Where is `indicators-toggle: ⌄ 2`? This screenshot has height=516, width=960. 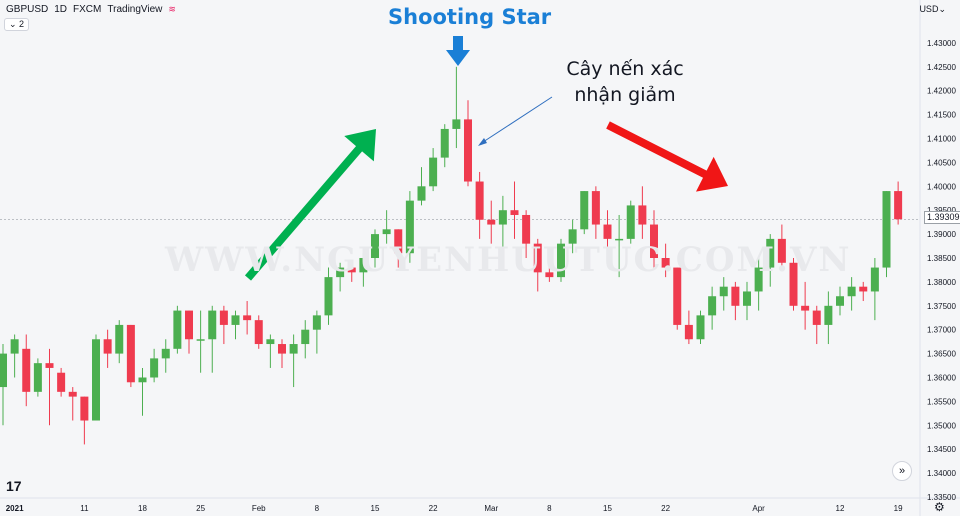 indicators-toggle: ⌄ 2 is located at coordinates (17, 24).